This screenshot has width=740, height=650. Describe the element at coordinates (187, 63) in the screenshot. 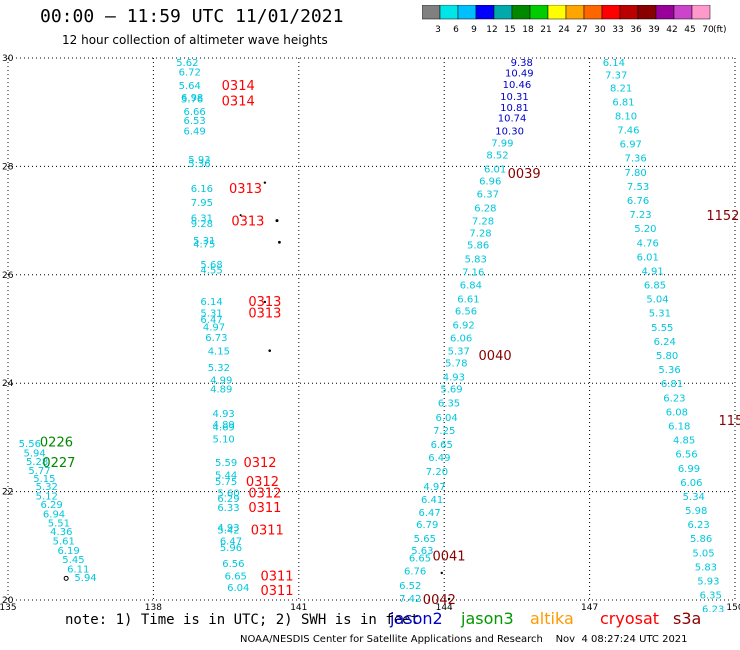

I see `wave-height-value: 5.62` at that location.